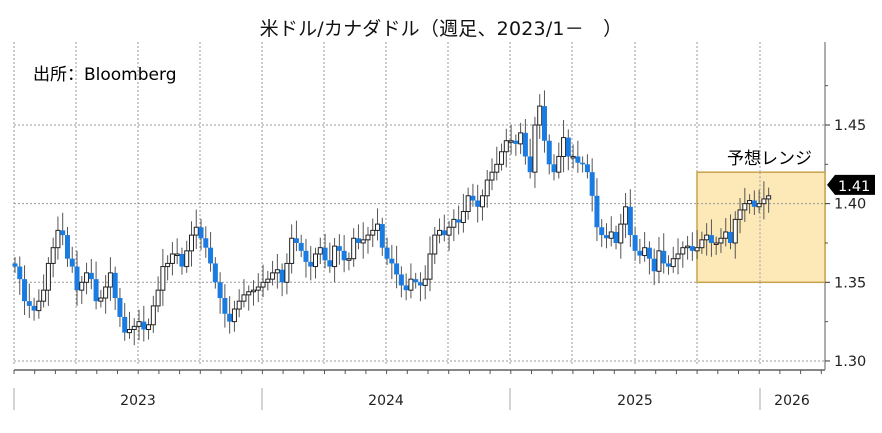 Image resolution: width=882 pixels, height=433 pixels. What do you see at coordinates (419, 389) in the screenshot?
I see `x-axis: 2023 2024 2025 2026` at bounding box center [419, 389].